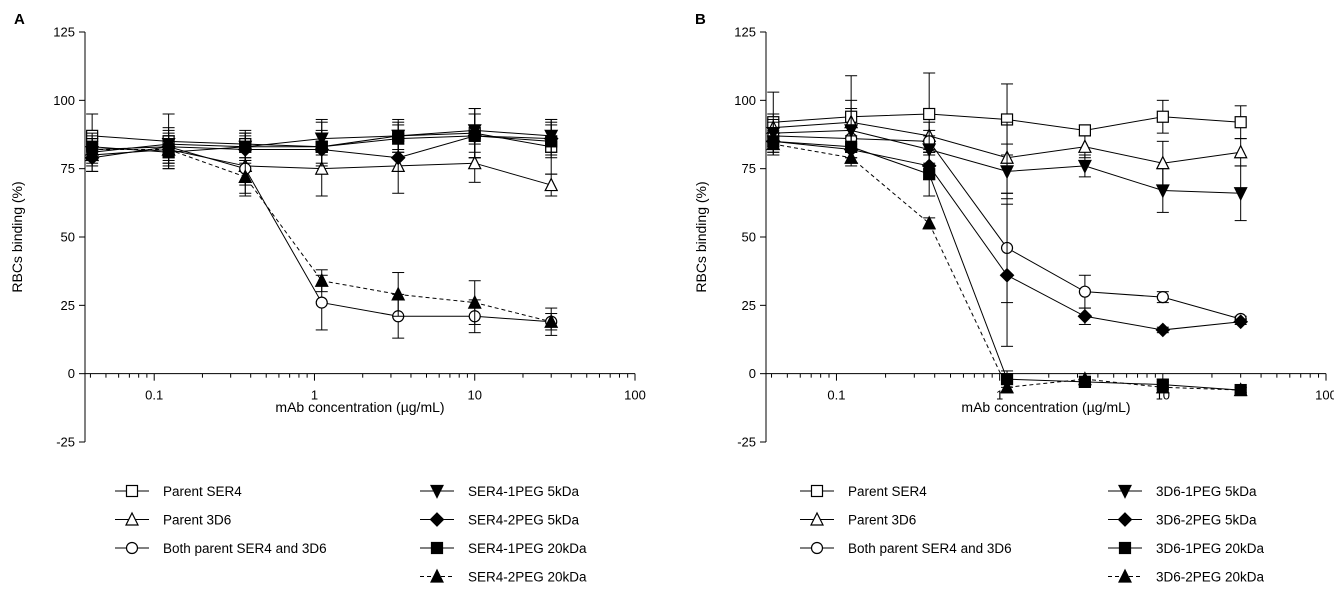 The image size is (1334, 593). I want to click on legend-item: SER4-1PEG 5kDa, so click(500, 491).